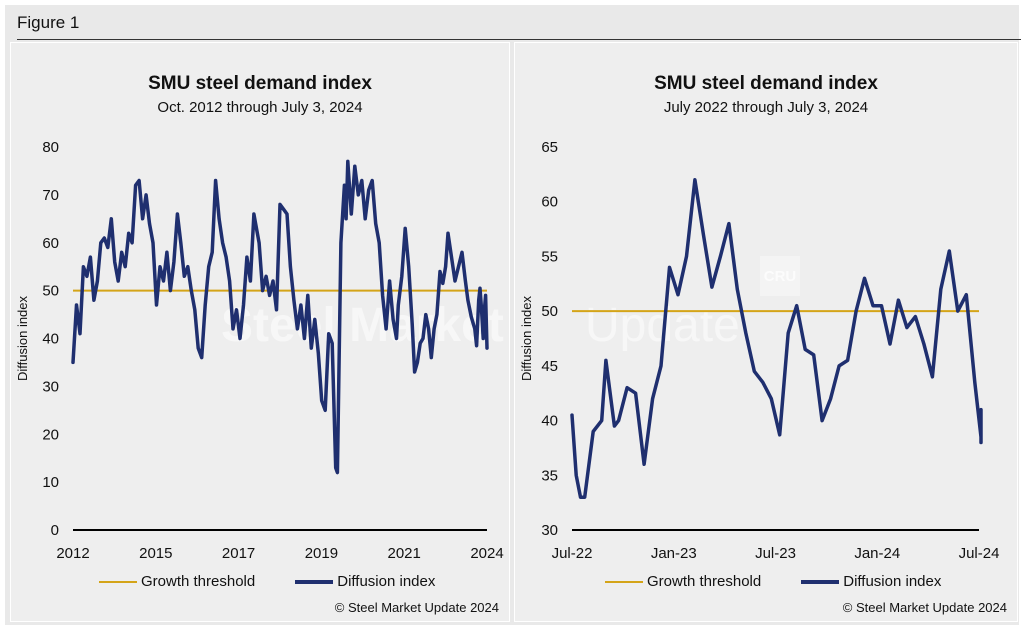 The image size is (1024, 630). What do you see at coordinates (780, 276) in the screenshot?
I see `cru-logo: CRU` at bounding box center [780, 276].